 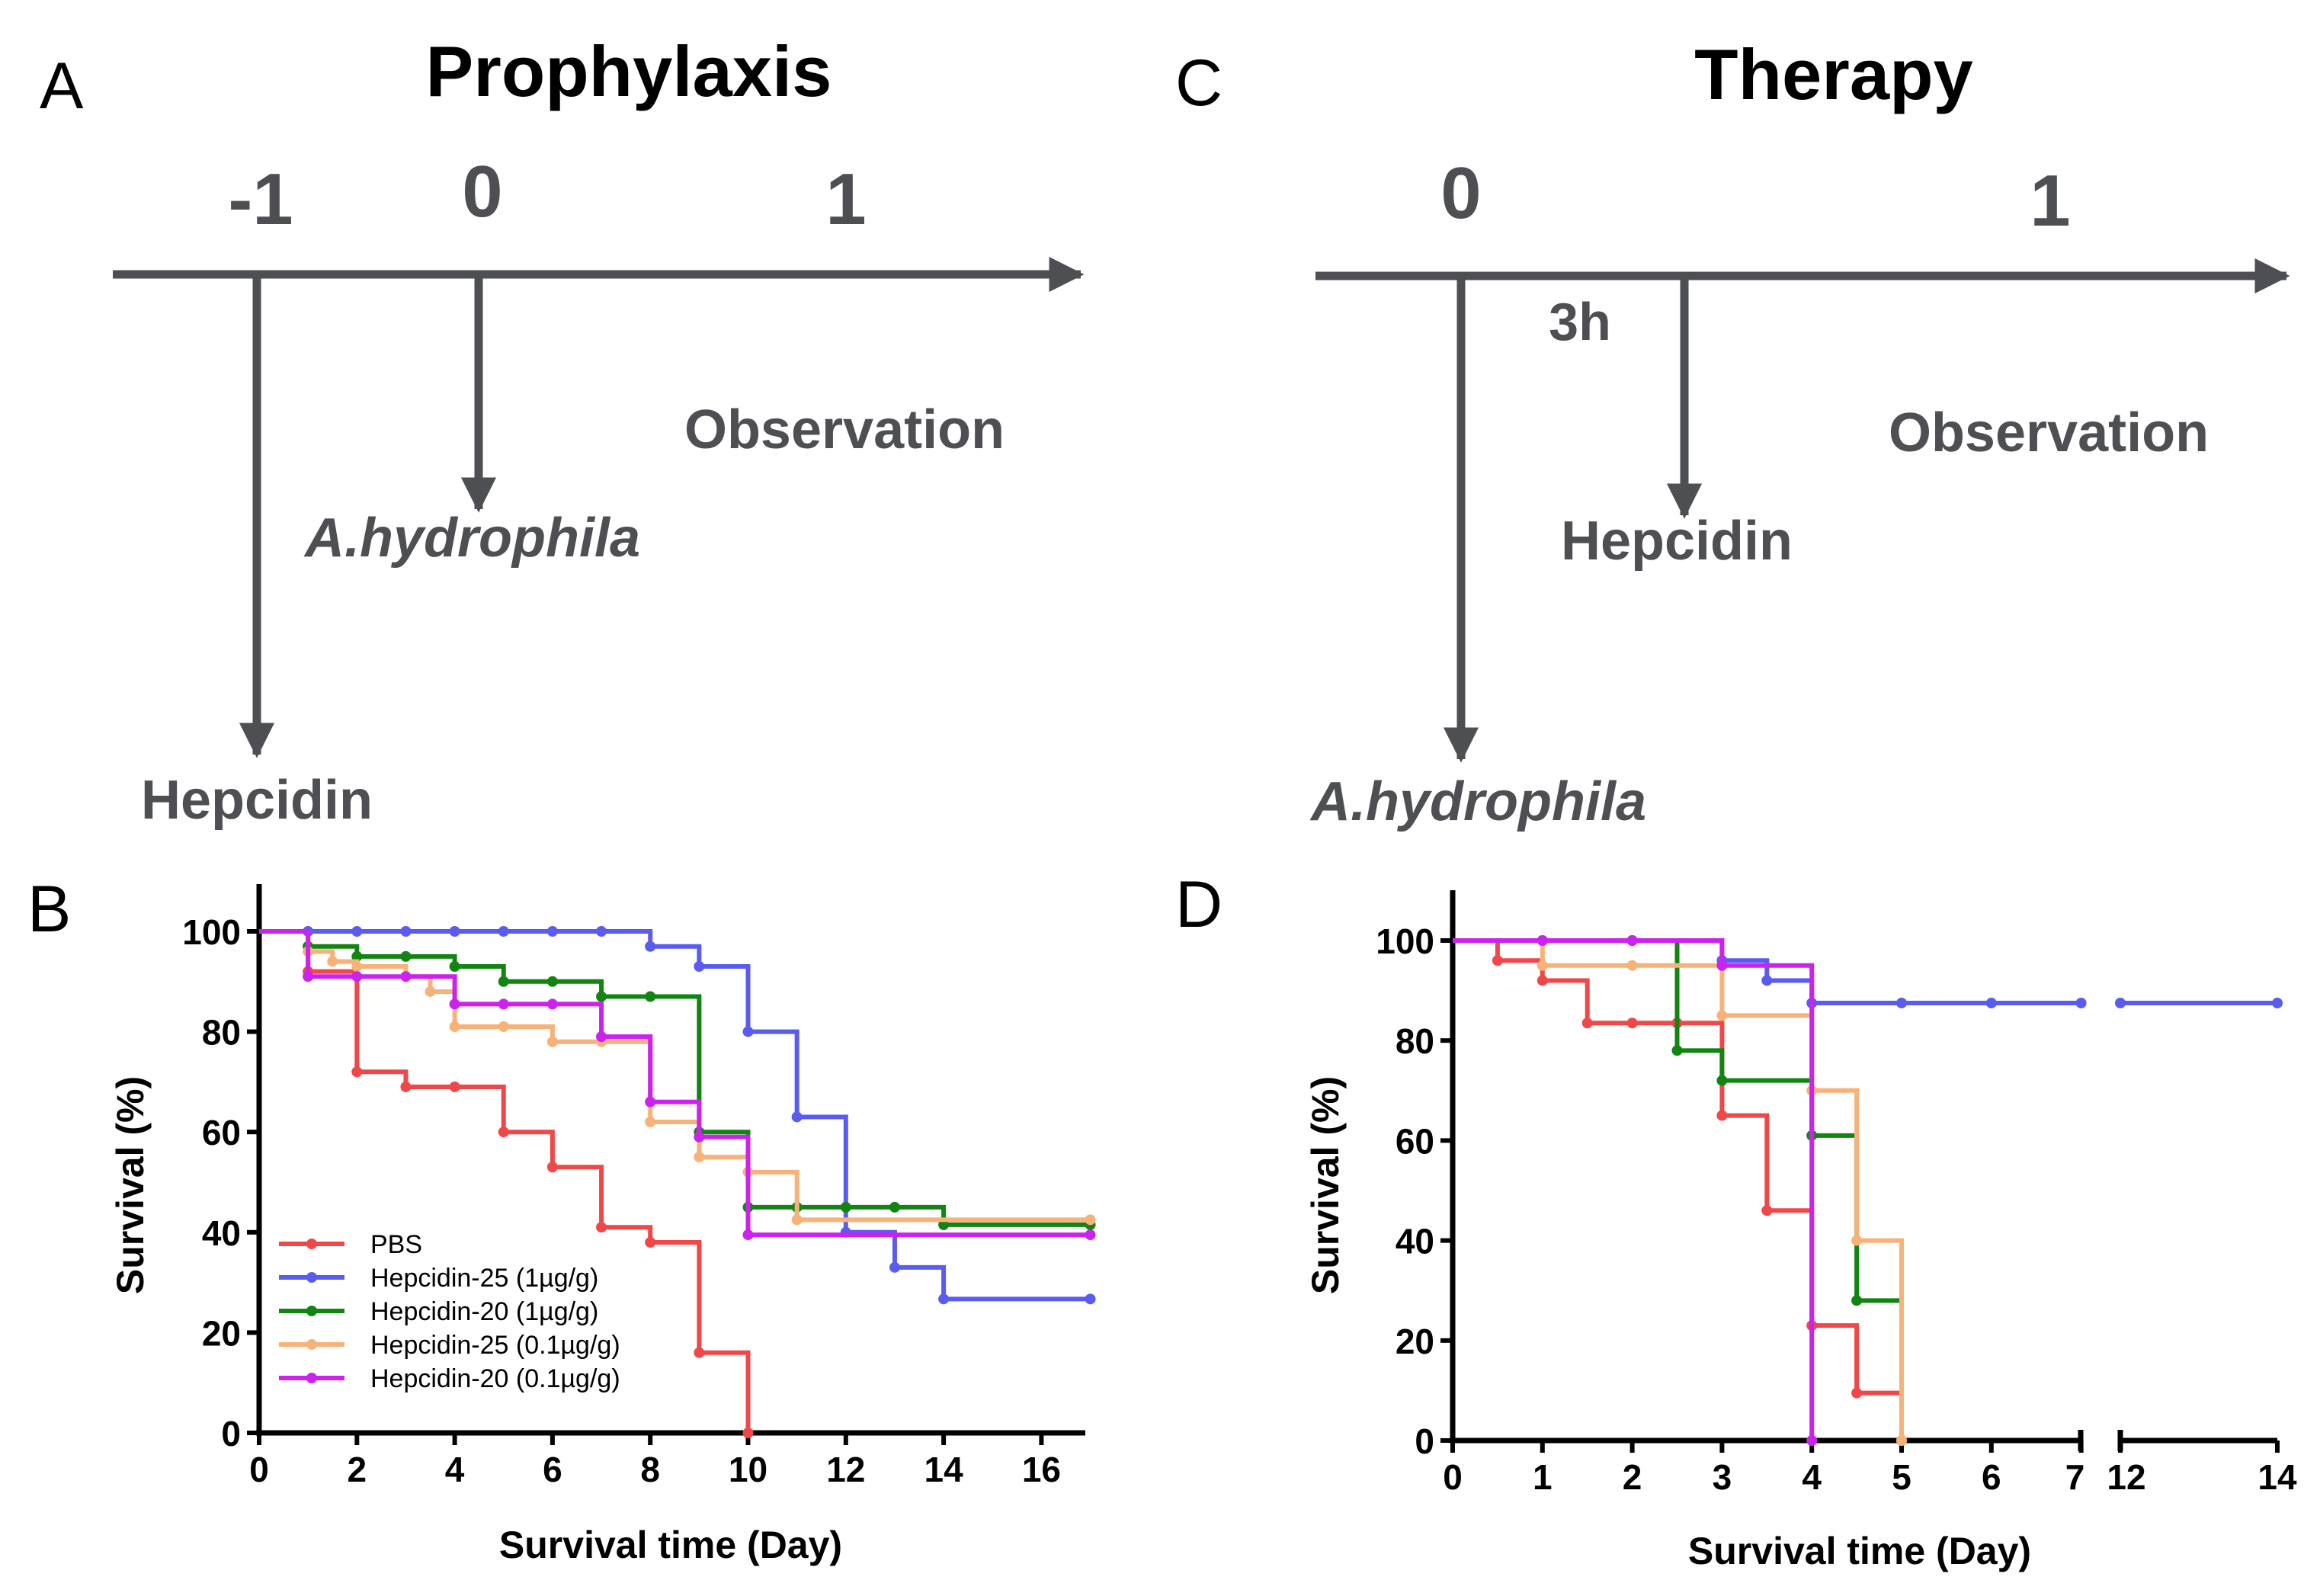 I want to click on observation-label-a: Observation, so click(x=844, y=429).